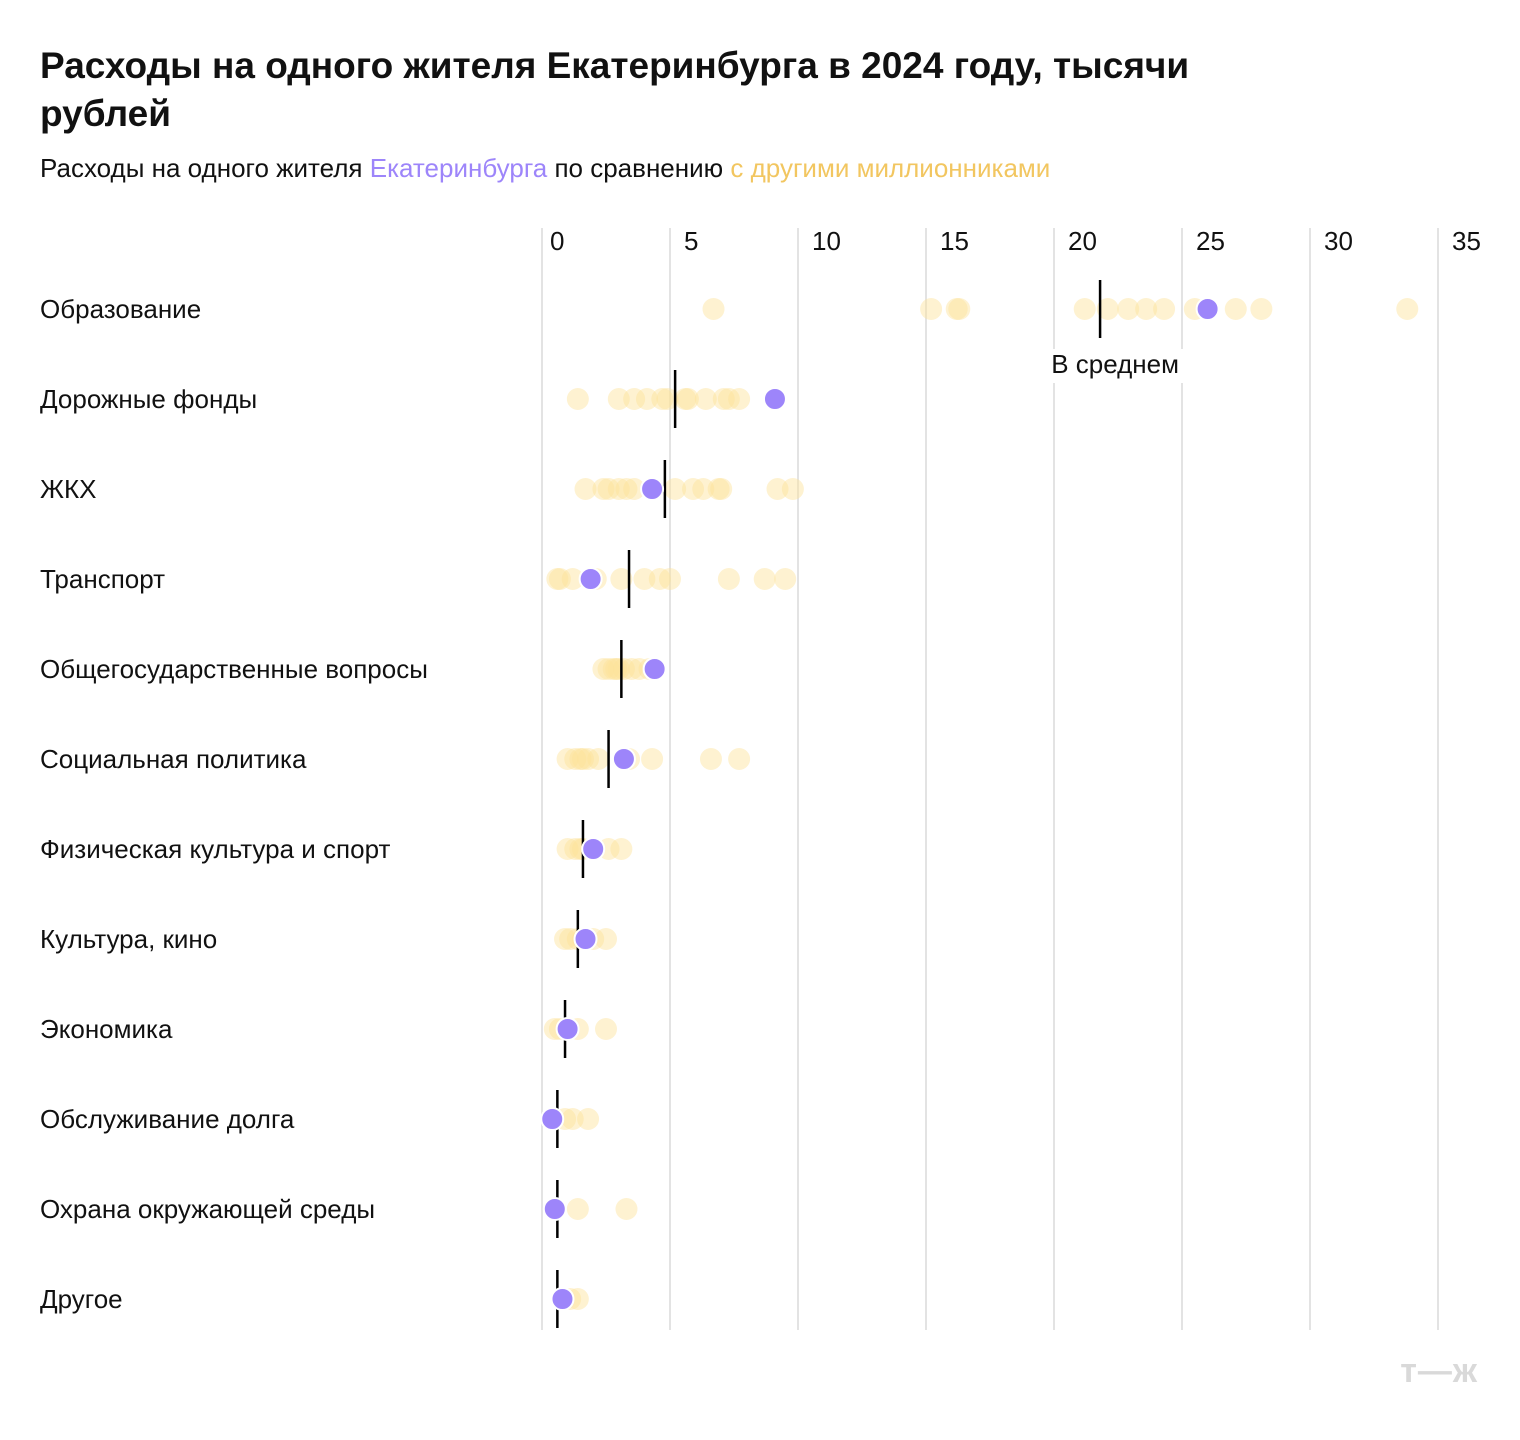 The image size is (1520, 1440). Describe the element at coordinates (173, 759) in the screenshot. I see `category-label: Социальная политика` at that location.